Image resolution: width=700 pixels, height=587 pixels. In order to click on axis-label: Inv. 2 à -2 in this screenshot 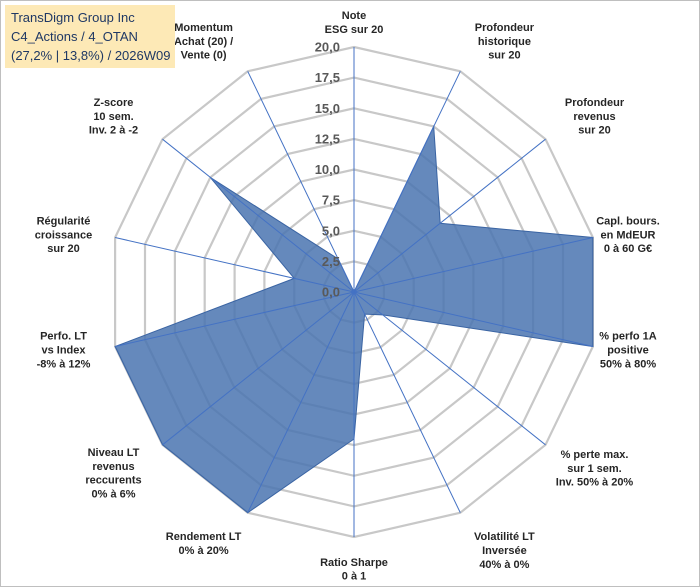, I will do `click(113, 131)`.